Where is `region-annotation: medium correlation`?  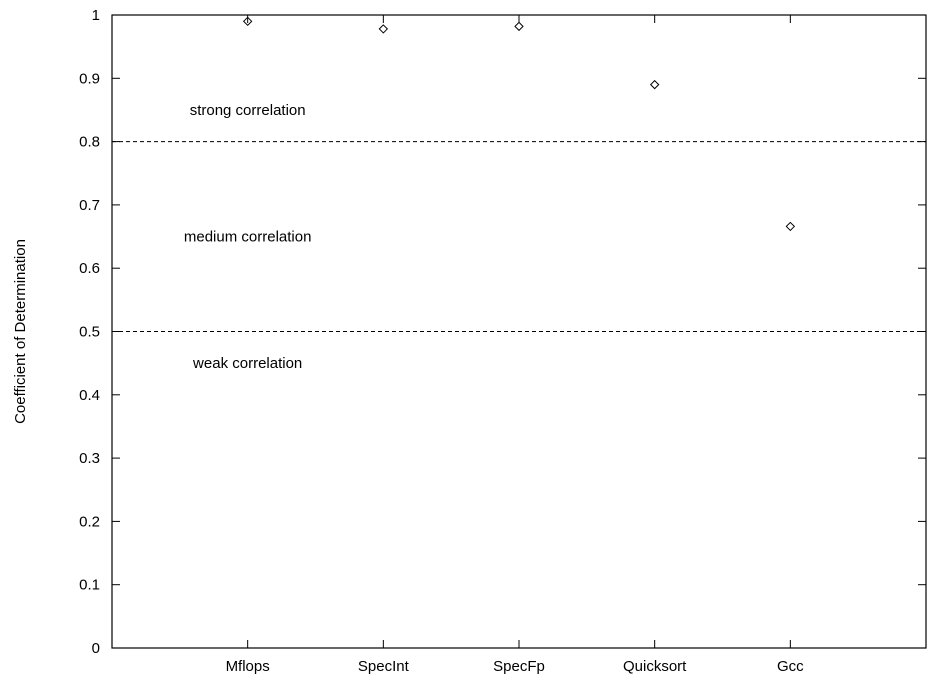 region-annotation: medium correlation is located at coordinates (248, 237).